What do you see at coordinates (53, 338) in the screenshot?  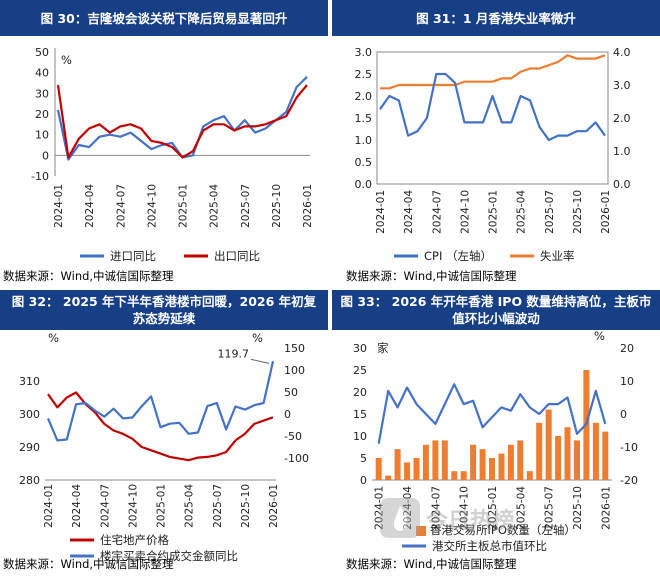 I see `left-unit-label: %` at bounding box center [53, 338].